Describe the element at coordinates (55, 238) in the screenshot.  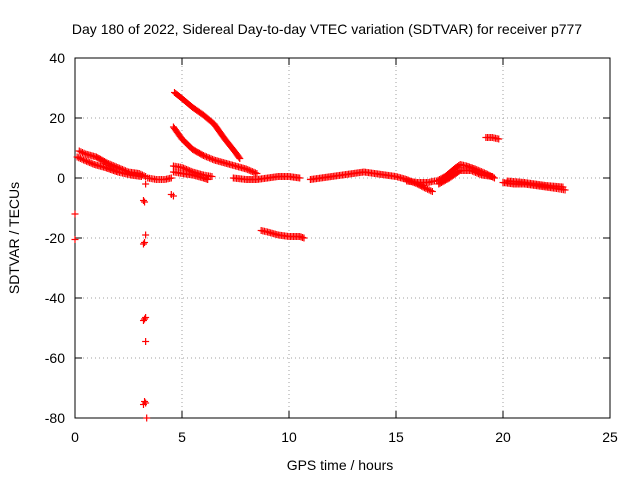
I see `y-tick-label: -20` at that location.